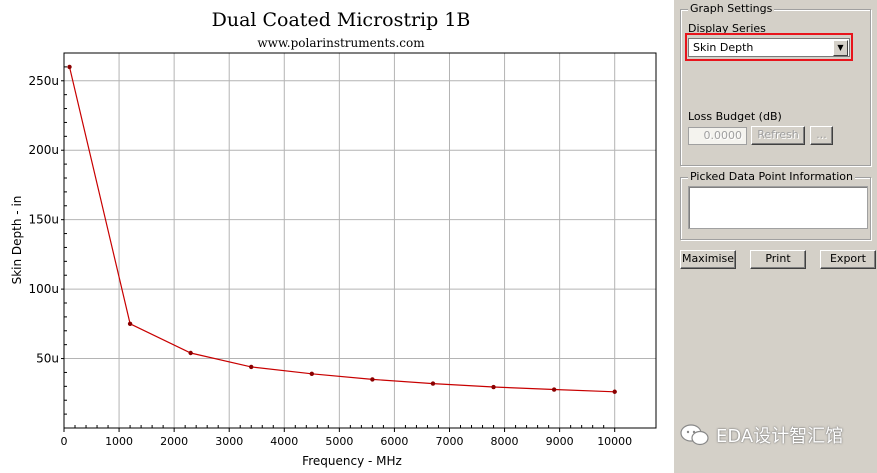 The width and height of the screenshot is (877, 473). What do you see at coordinates (284, 441) in the screenshot?
I see `x-tick-label: 4000` at bounding box center [284, 441].